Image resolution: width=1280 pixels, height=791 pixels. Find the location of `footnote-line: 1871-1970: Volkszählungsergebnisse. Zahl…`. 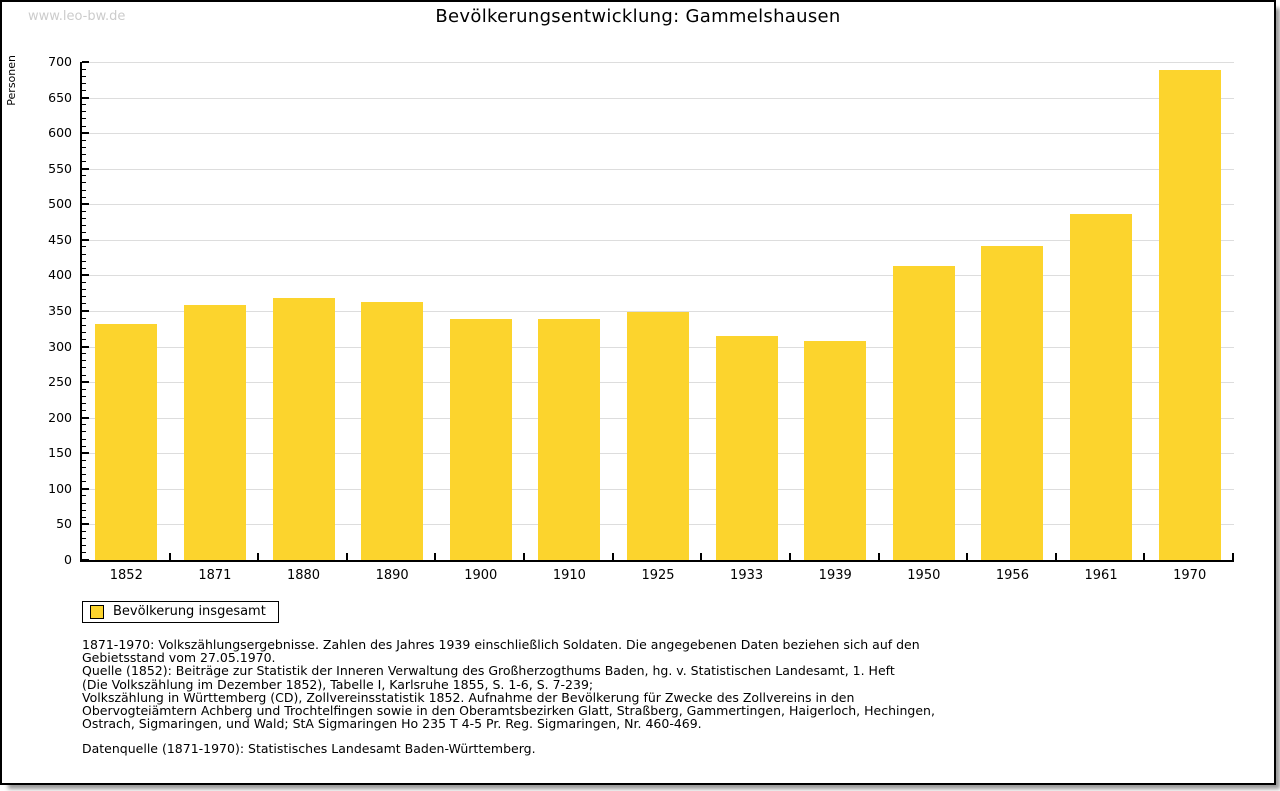

footnote-line: 1871-1970: Volkszählungsergebnisse. Zahl… is located at coordinates (501, 644).